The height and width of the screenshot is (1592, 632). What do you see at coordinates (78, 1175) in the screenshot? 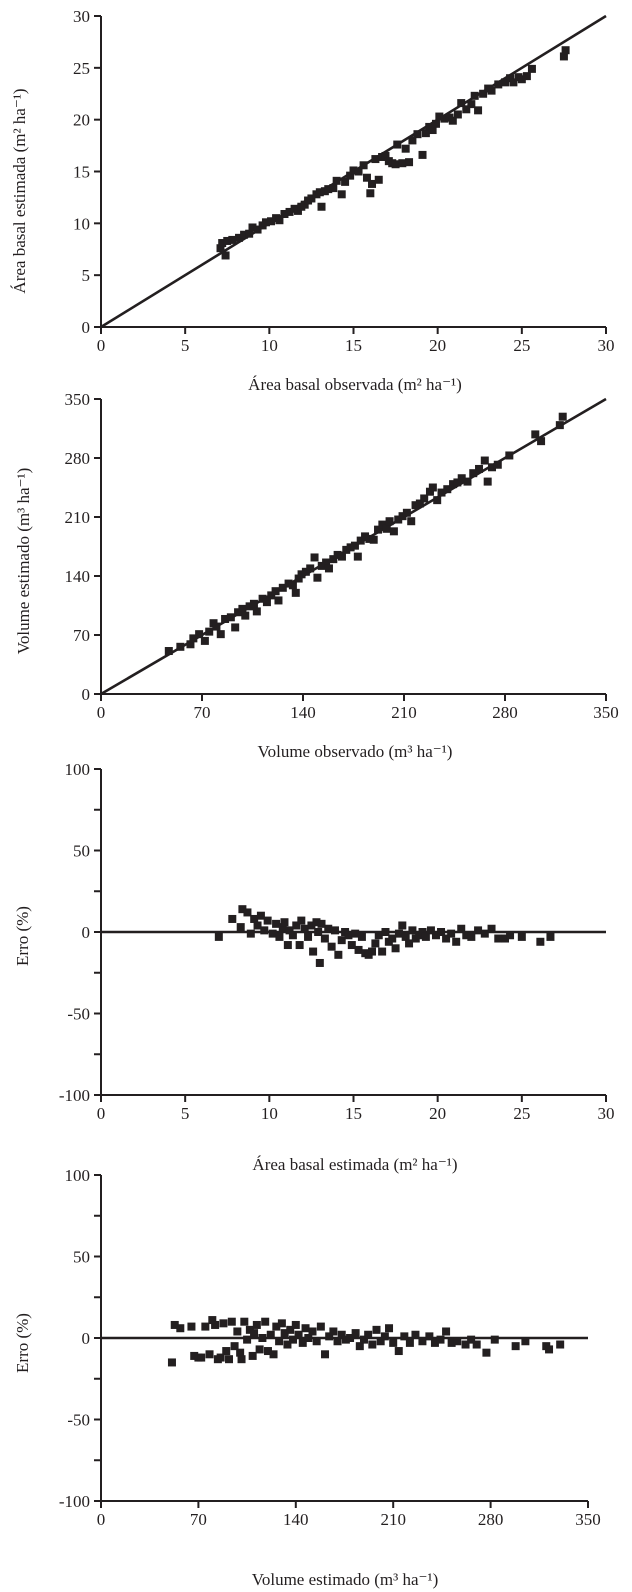
I see `y-tick-label: 100` at bounding box center [78, 1175].